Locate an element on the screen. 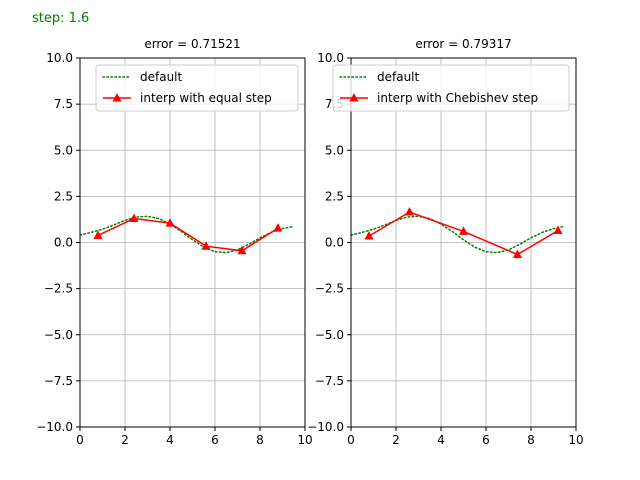 The width and height of the screenshot is (640, 480). legend: default interp with Chebishev step is located at coordinates (451, 88).